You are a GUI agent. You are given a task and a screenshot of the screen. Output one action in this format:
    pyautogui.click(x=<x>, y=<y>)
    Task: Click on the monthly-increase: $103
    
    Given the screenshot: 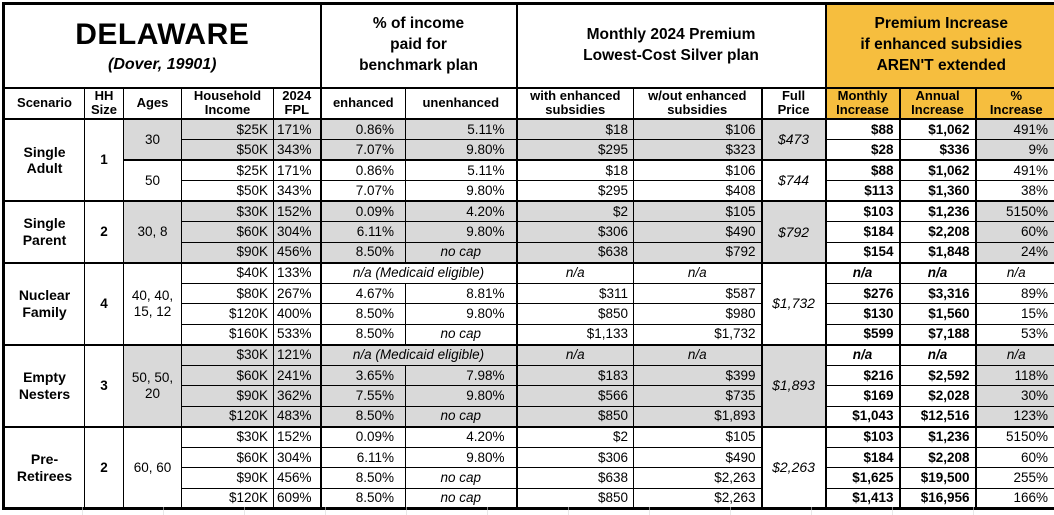 What is the action you would take?
    pyautogui.click(x=862, y=211)
    